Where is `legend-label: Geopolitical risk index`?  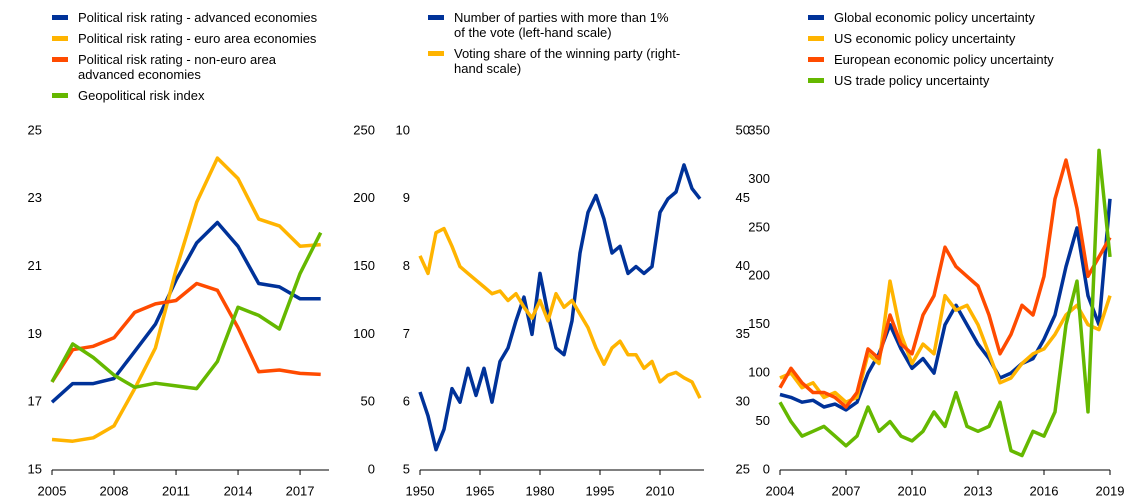
legend-label: Geopolitical risk index is located at coordinates (141, 95).